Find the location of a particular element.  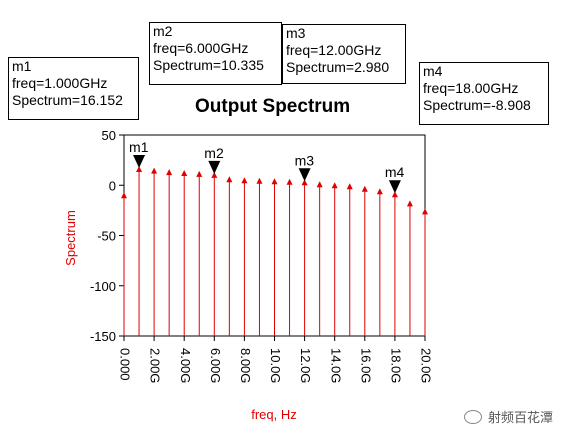

y-tick-label: -50 is located at coordinates (106, 236).